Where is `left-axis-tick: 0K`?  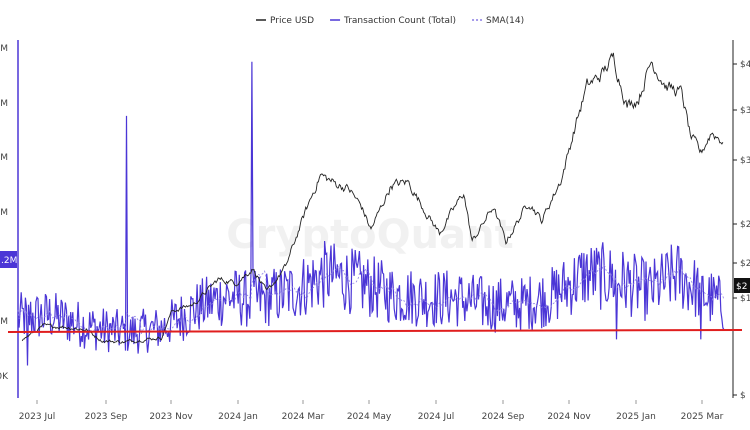
left-axis-tick: 0K is located at coordinates (4, 377).